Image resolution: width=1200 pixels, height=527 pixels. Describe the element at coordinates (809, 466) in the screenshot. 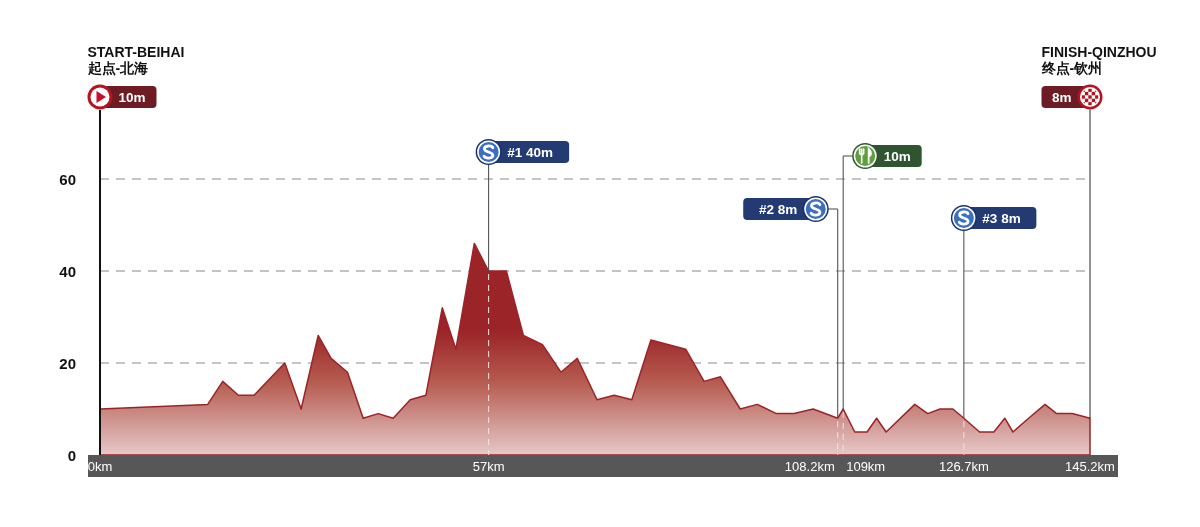

I see `annotation: 108.2km` at that location.